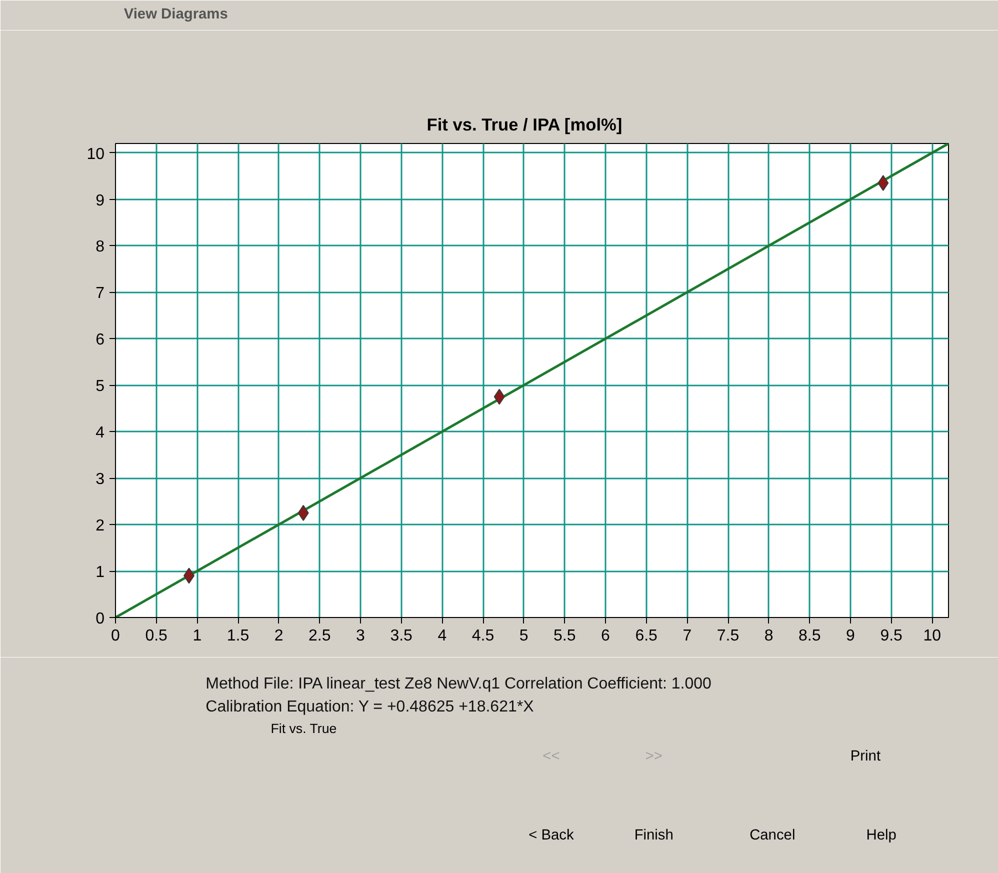  I want to click on x-tick-label: 9.5, so click(891, 636).